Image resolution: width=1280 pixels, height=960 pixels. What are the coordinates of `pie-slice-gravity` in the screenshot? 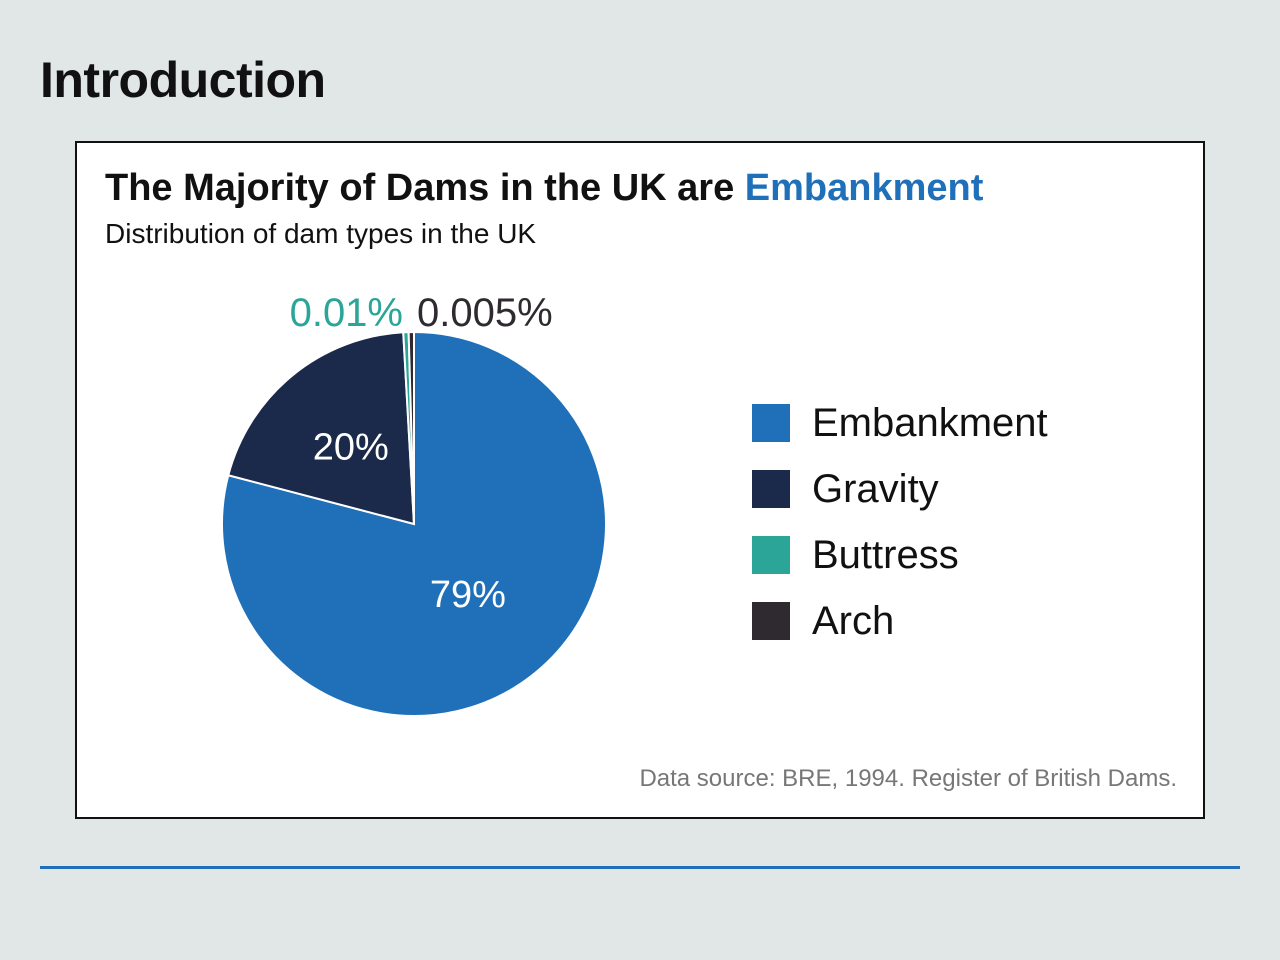 It's located at (321, 428).